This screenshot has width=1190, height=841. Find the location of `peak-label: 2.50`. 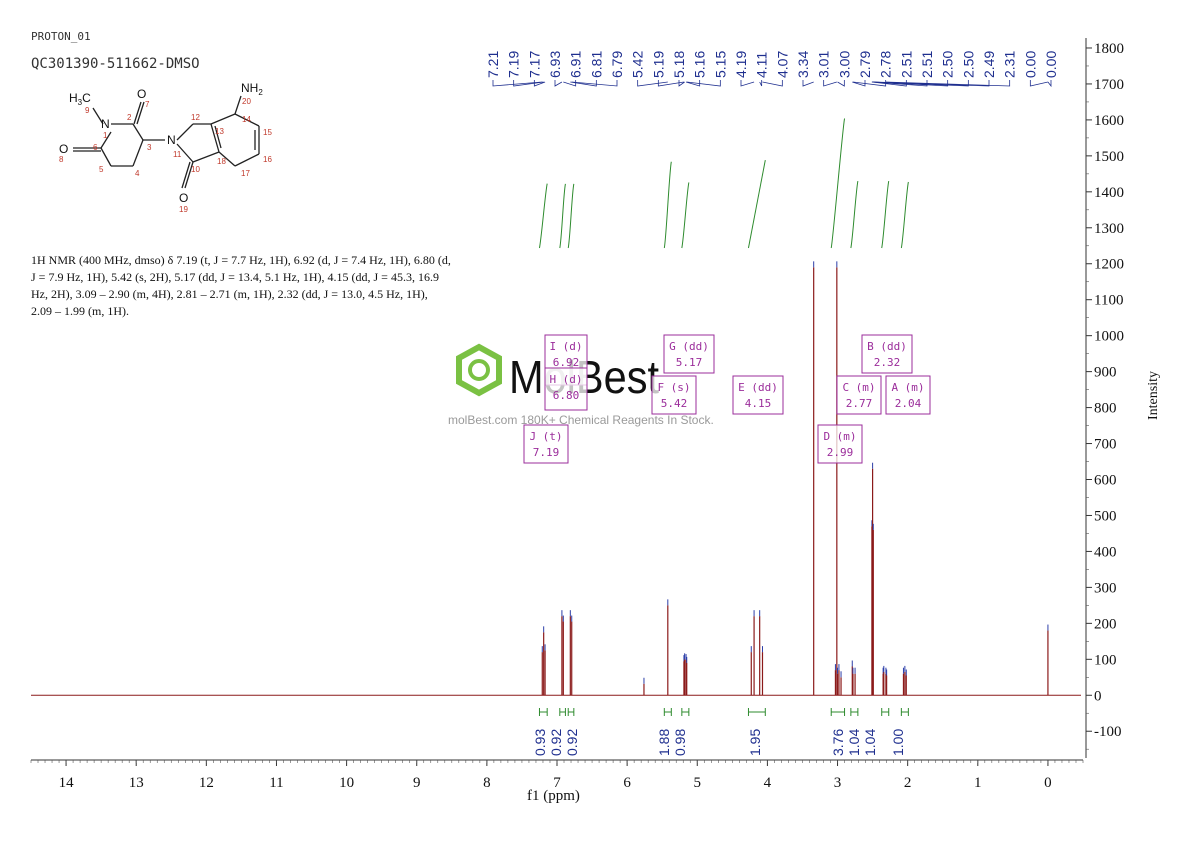

peak-label: 2.50 is located at coordinates (948, 64).